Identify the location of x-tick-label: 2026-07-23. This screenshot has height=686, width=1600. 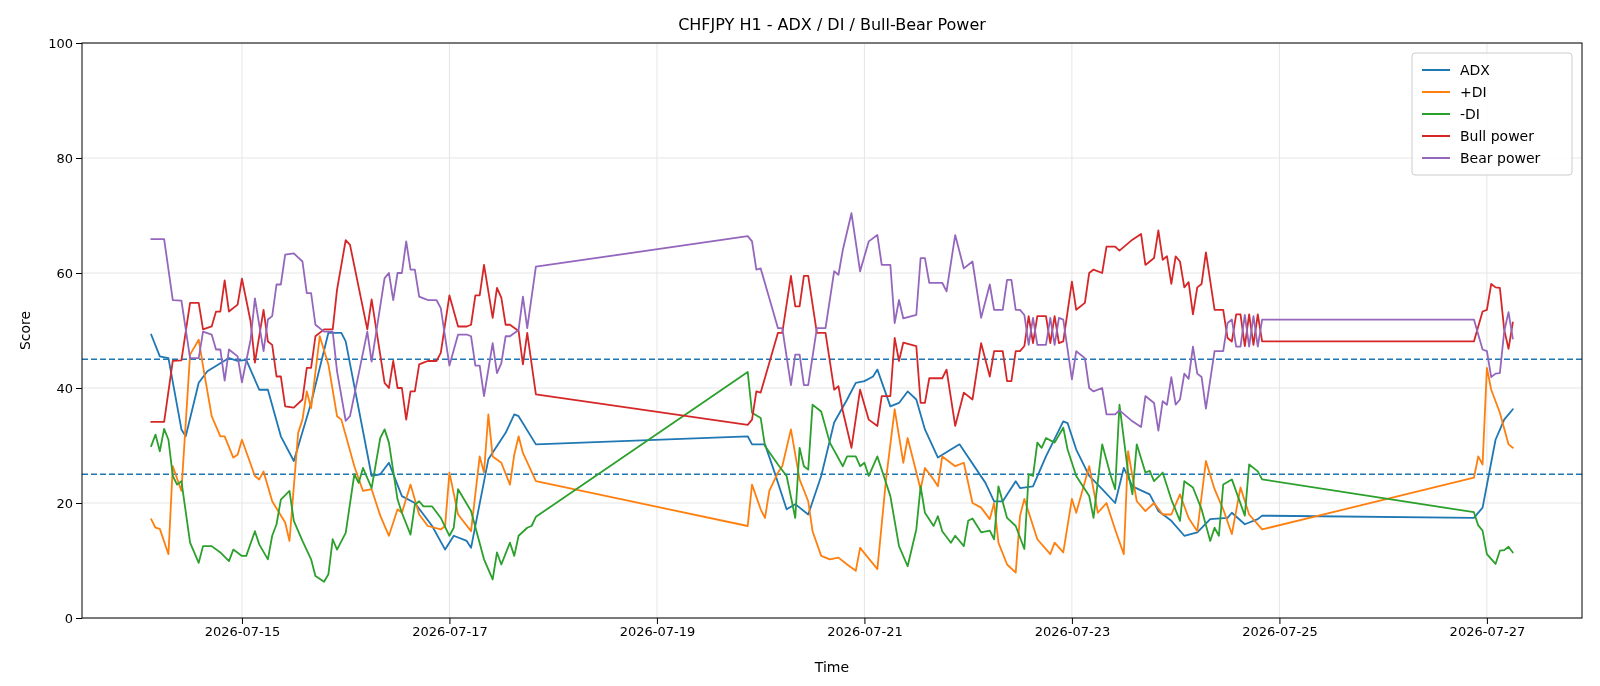
(1072, 632).